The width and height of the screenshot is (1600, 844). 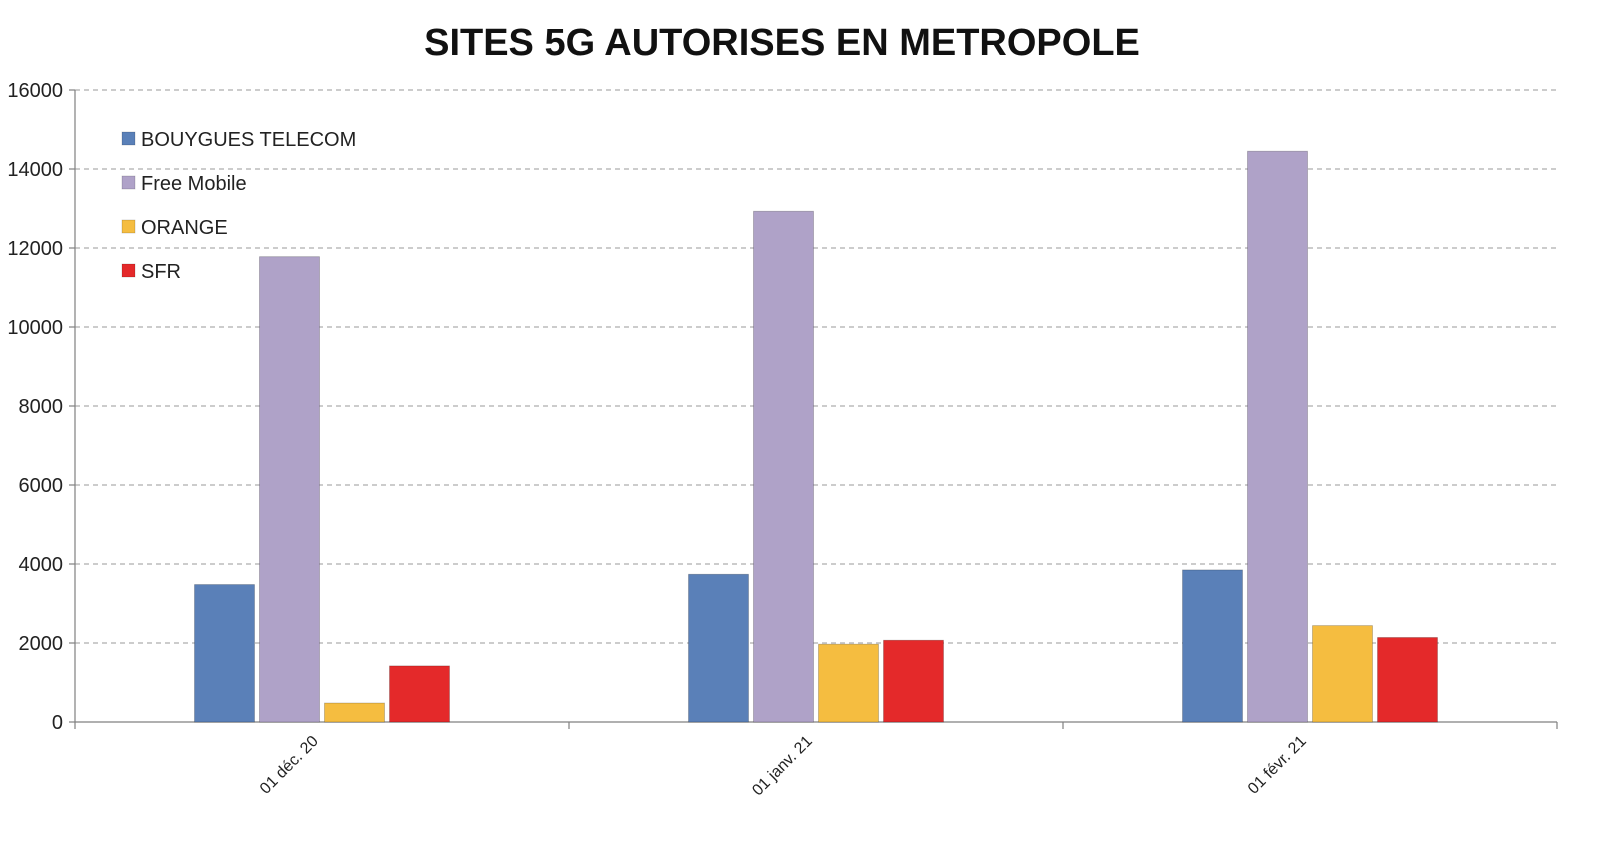 I want to click on x-category-label: 01 févr. 21, so click(x=1277, y=765).